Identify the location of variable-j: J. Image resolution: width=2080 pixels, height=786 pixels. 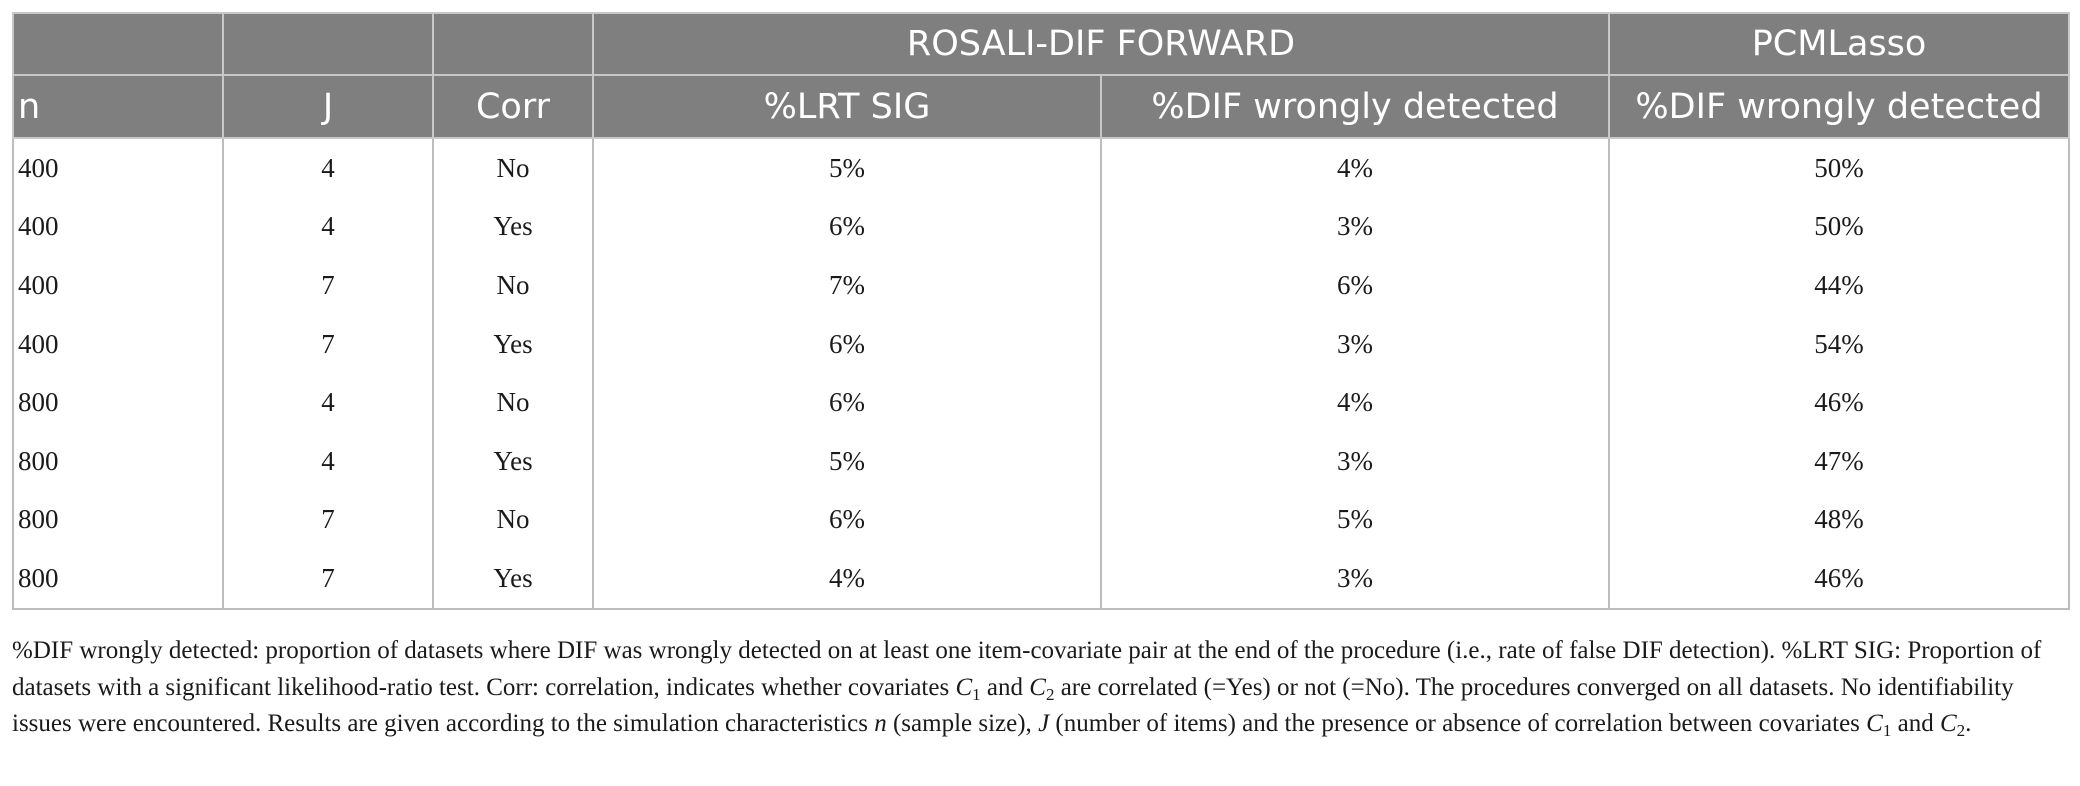
(1044, 723).